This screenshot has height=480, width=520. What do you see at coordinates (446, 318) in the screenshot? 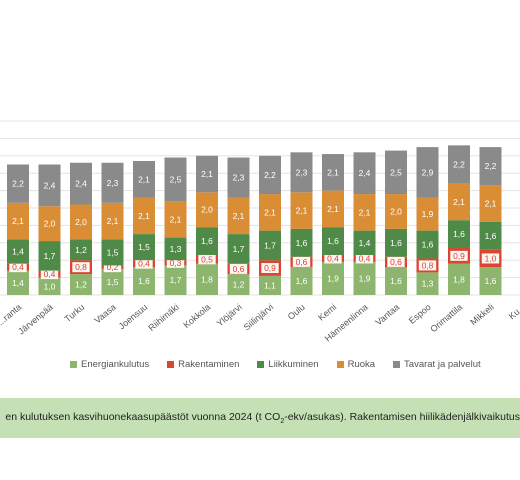
I see `x-tick-label: Orimattila` at bounding box center [446, 318].